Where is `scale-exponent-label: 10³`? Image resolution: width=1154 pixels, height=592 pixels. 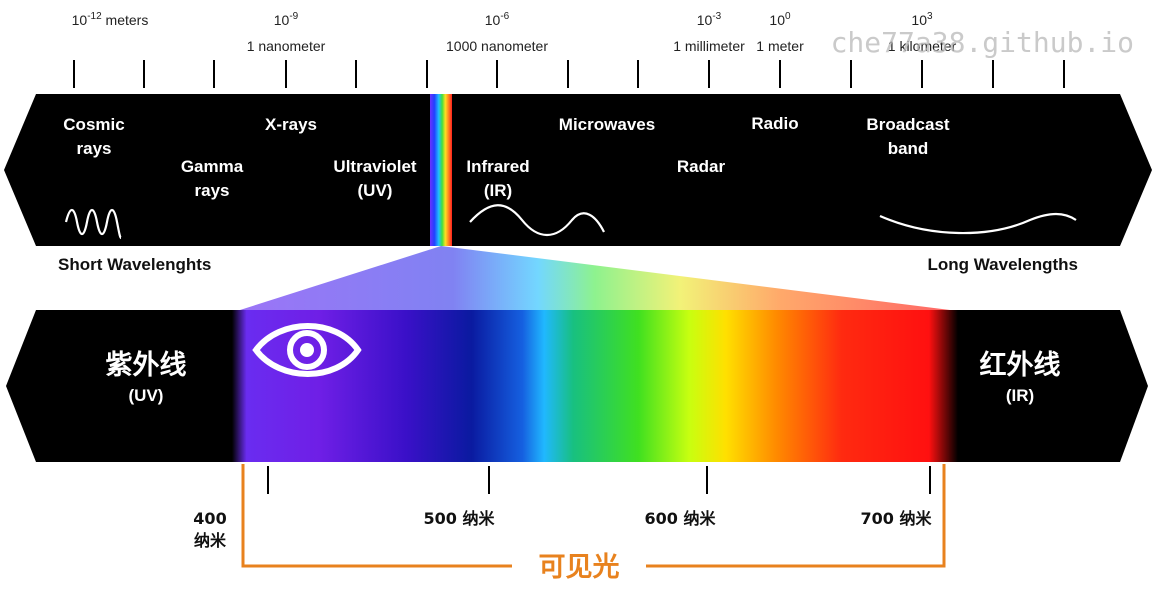
scale-exponent-label: 10³ is located at coordinates (922, 19).